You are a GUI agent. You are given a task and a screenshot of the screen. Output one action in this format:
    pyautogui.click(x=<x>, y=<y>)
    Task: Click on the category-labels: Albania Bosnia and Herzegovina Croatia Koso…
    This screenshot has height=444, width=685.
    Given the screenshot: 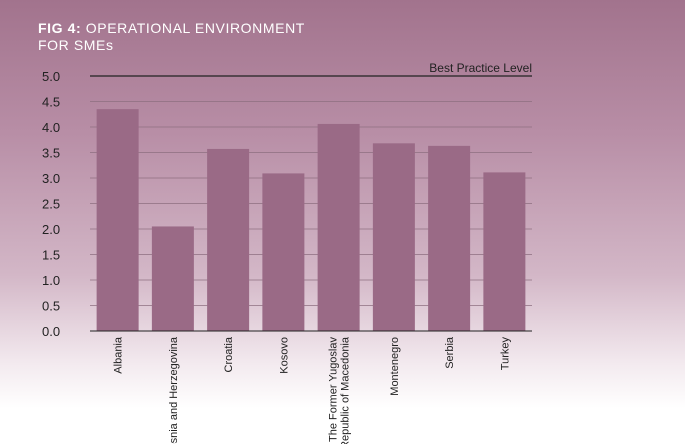 What is the action you would take?
    pyautogui.click(x=312, y=390)
    